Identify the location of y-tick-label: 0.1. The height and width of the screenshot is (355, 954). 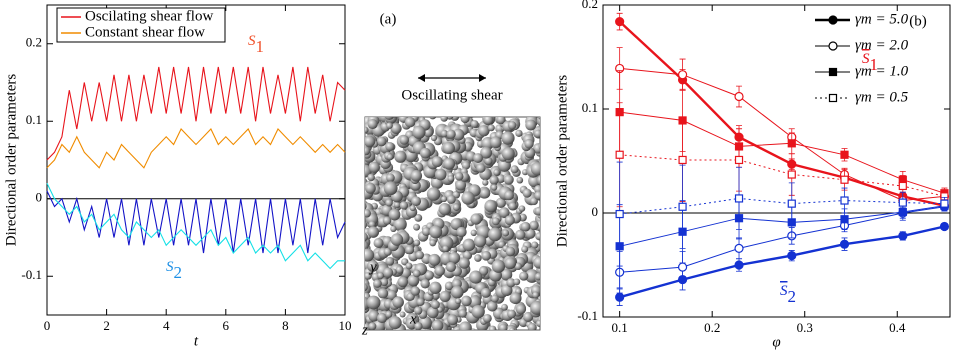
(34, 119).